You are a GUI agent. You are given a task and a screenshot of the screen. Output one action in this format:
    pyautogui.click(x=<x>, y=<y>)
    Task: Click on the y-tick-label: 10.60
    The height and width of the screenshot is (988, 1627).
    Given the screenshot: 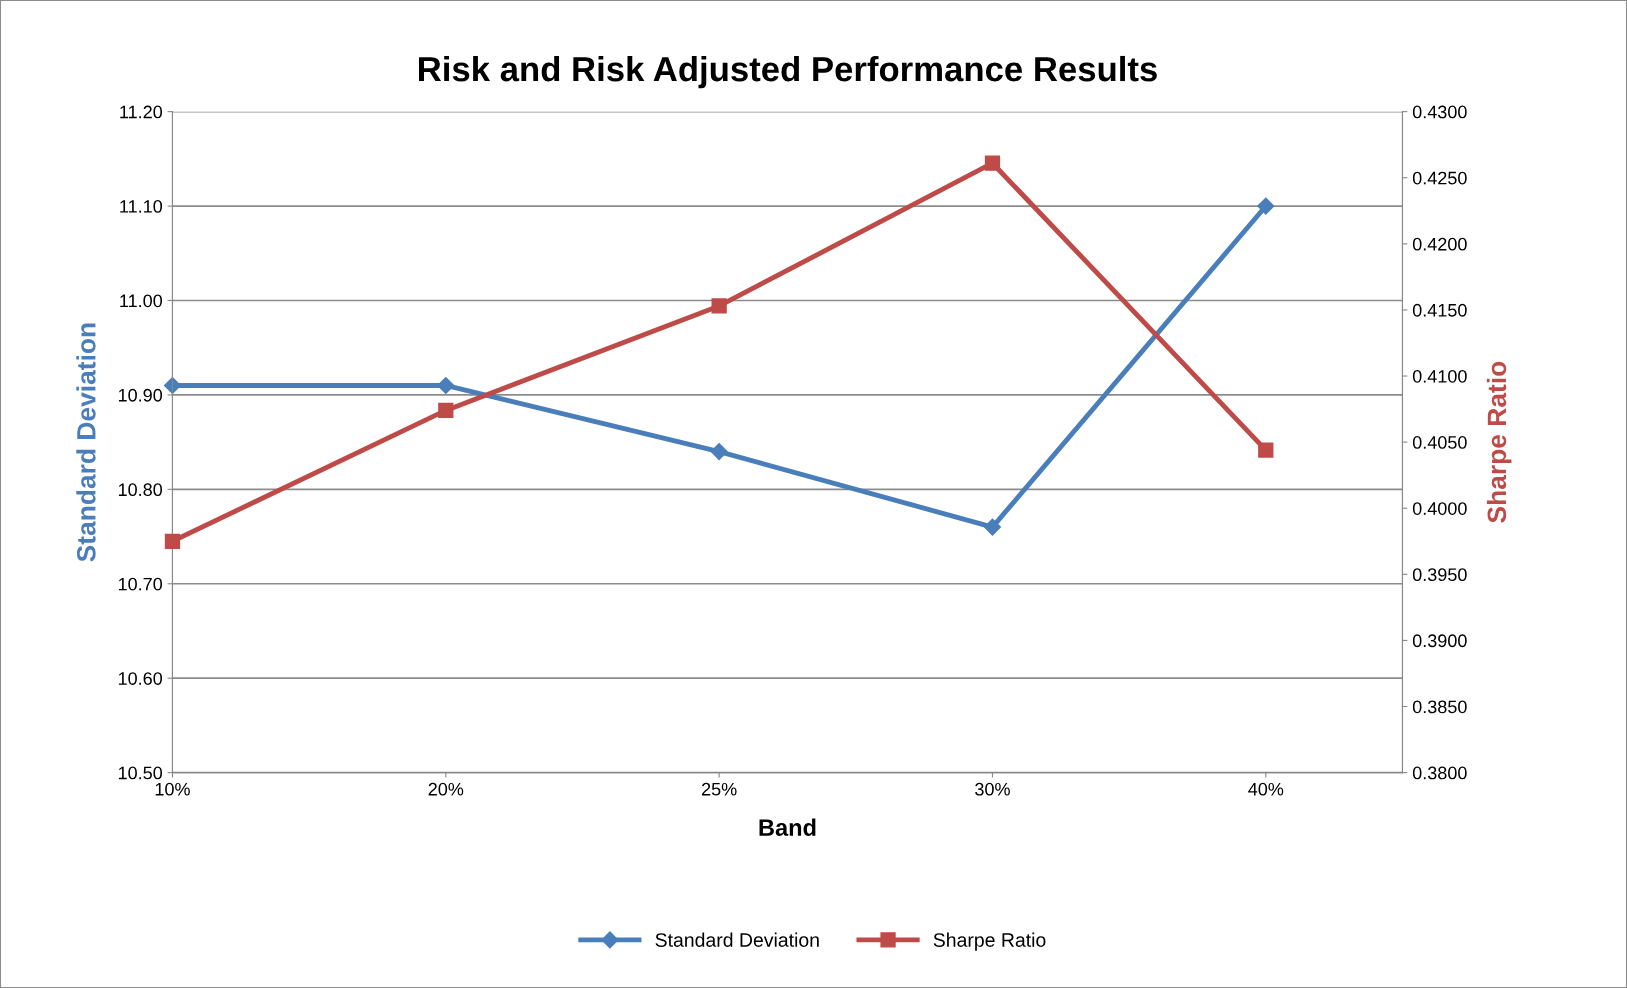 What is the action you would take?
    pyautogui.click(x=140, y=678)
    